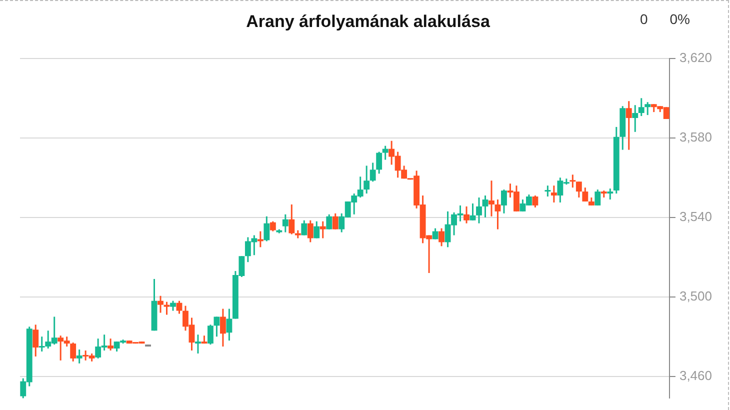 This screenshot has height=410, width=730. I want to click on text: 0, so click(644, 19).